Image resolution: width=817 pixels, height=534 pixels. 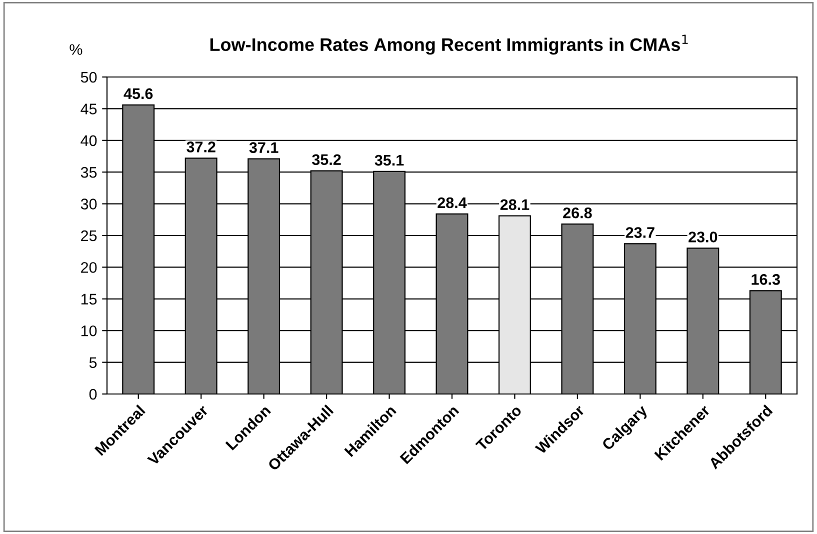 I want to click on y-tick-label: 35, so click(x=88, y=172).